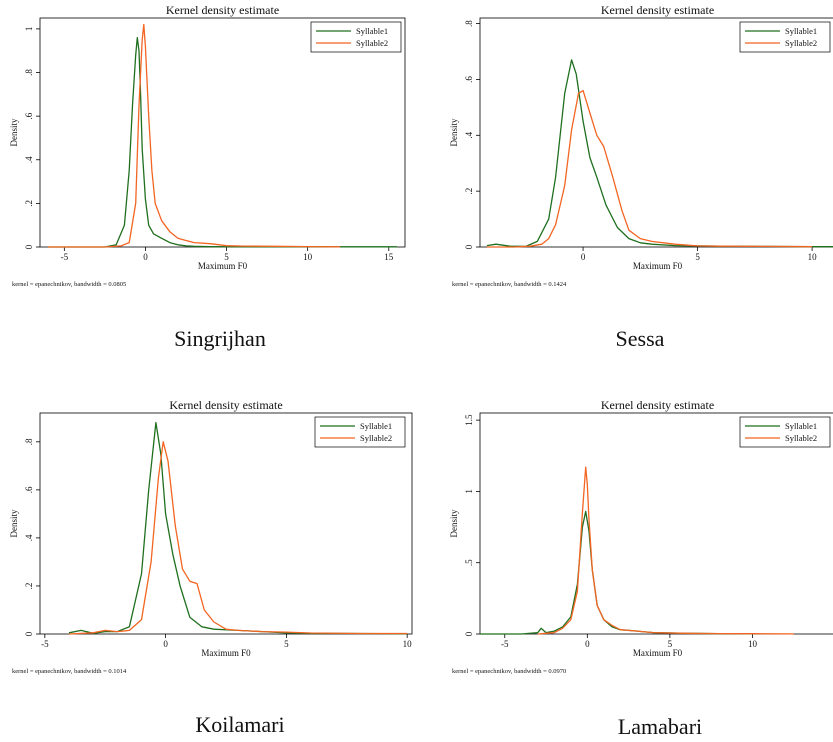  Describe the element at coordinates (640, 338) in the screenshot. I see `caption-sessa: Sessa` at that location.